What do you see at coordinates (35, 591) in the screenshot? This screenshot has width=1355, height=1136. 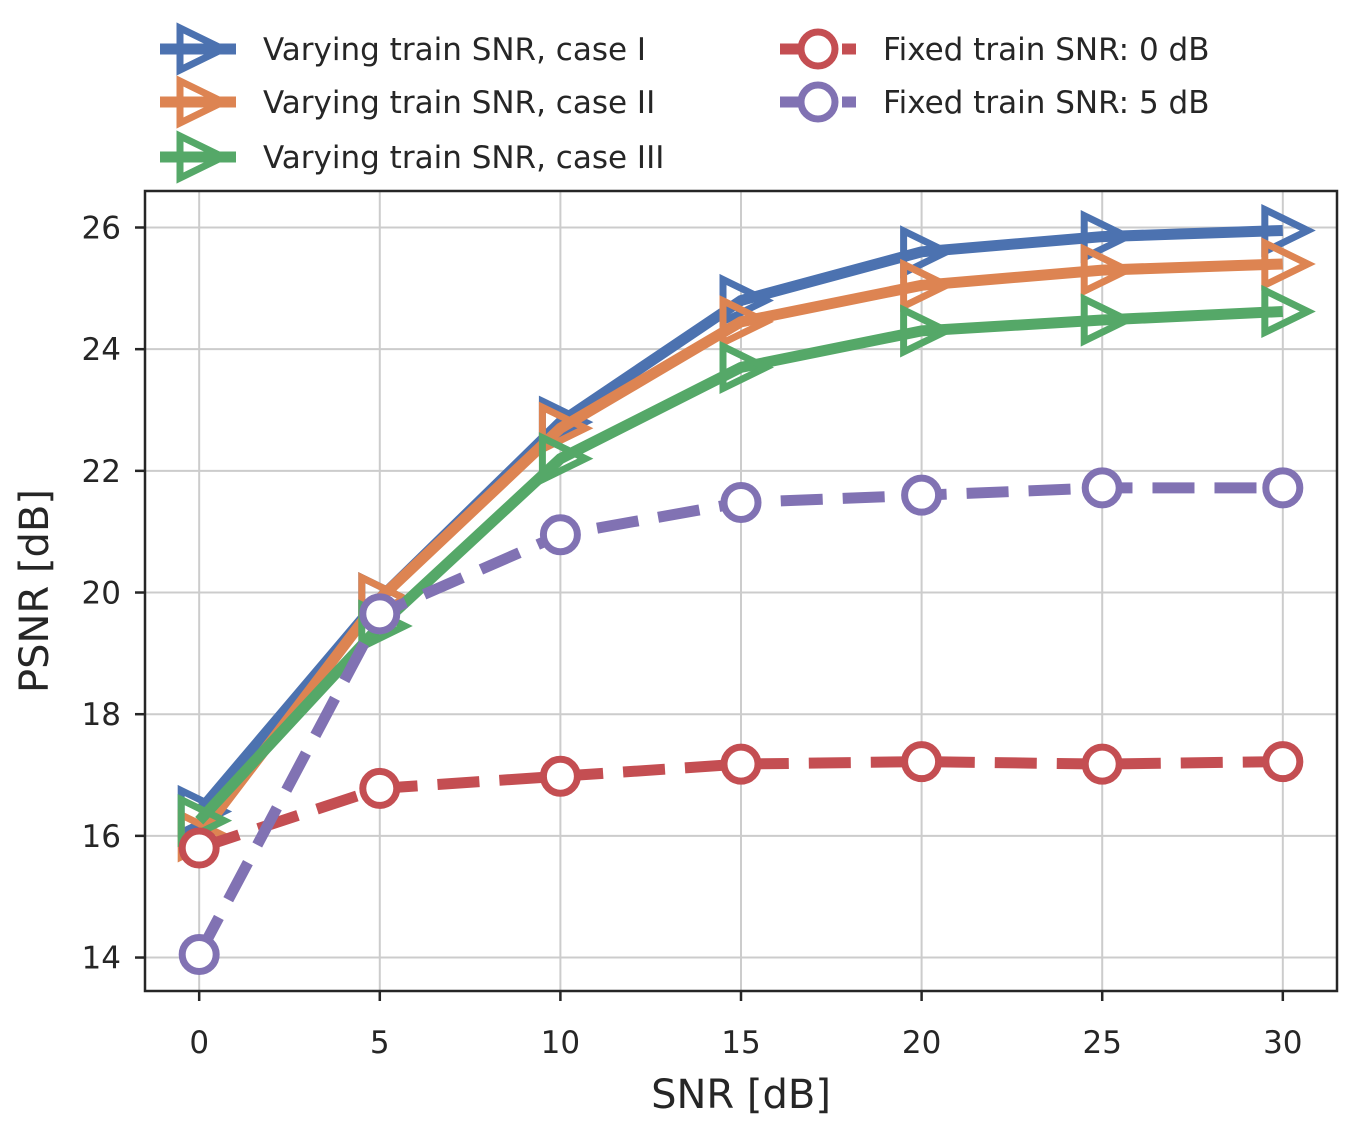 I see `y-axis-label: PSNR [dB]` at bounding box center [35, 591].